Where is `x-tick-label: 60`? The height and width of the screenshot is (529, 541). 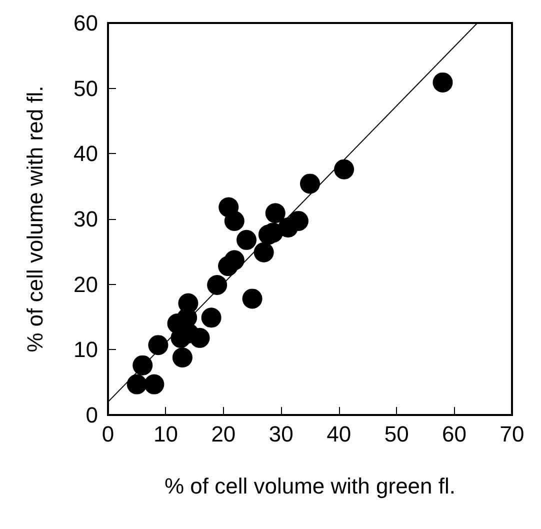
x-tick-label: 60 is located at coordinates (454, 434).